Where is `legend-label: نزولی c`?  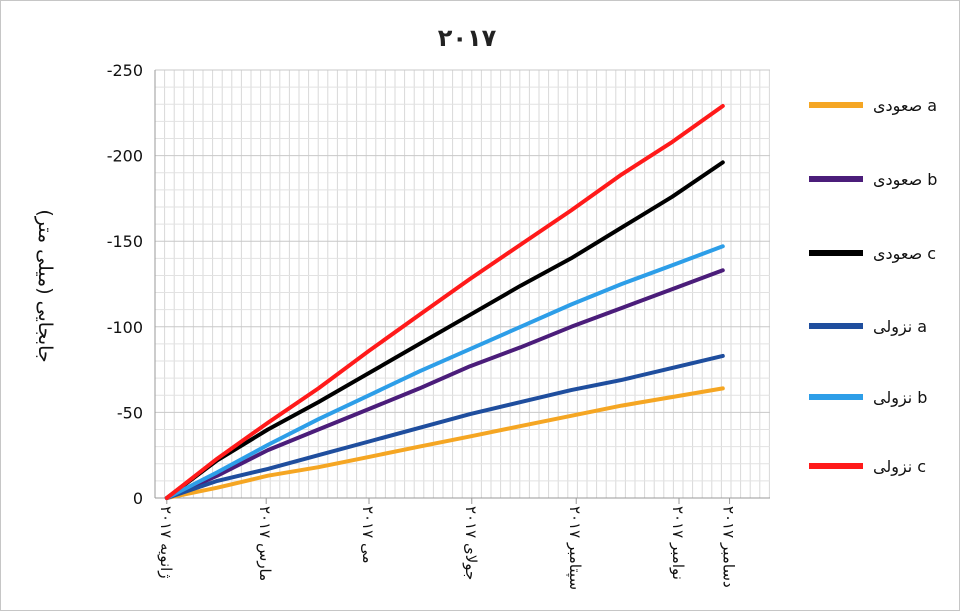
legend-label: نزولی c is located at coordinates (899, 467).